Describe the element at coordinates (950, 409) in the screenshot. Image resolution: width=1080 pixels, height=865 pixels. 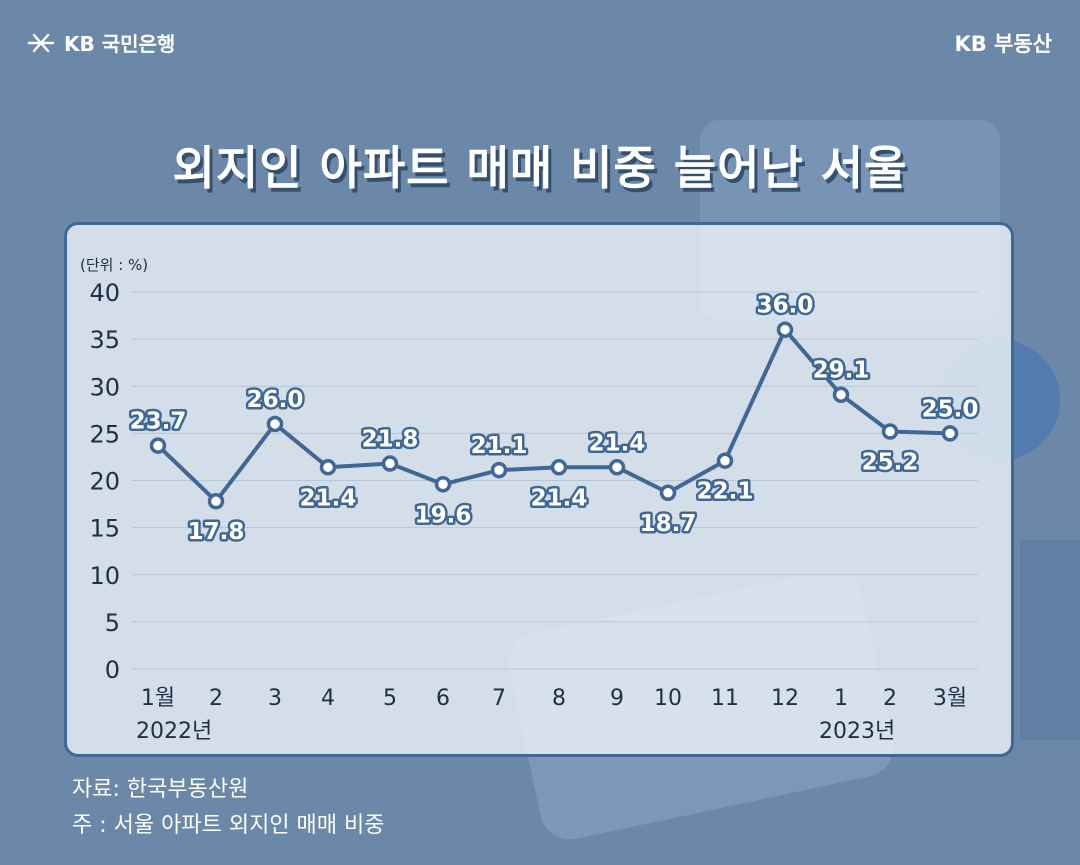
I see `data-label: 25.0` at that location.